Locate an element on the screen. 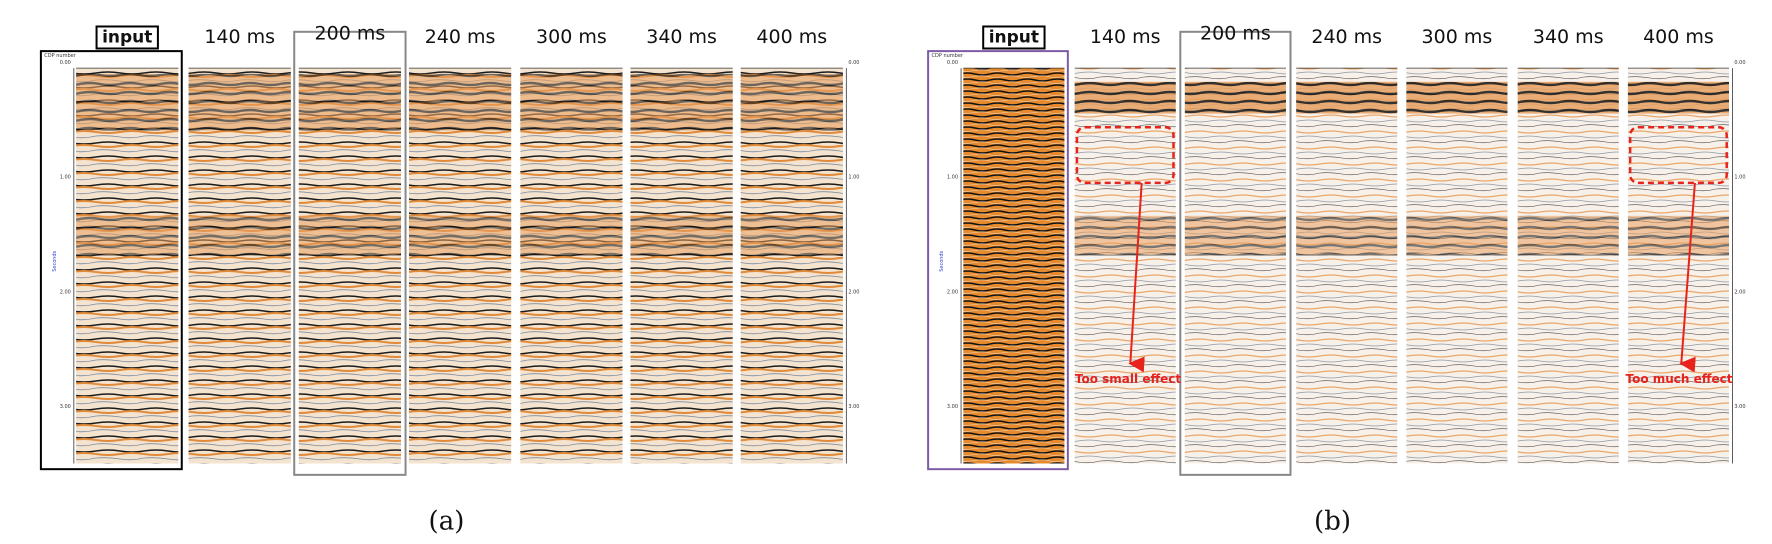  caption: (b) is located at coordinates (1332, 522).